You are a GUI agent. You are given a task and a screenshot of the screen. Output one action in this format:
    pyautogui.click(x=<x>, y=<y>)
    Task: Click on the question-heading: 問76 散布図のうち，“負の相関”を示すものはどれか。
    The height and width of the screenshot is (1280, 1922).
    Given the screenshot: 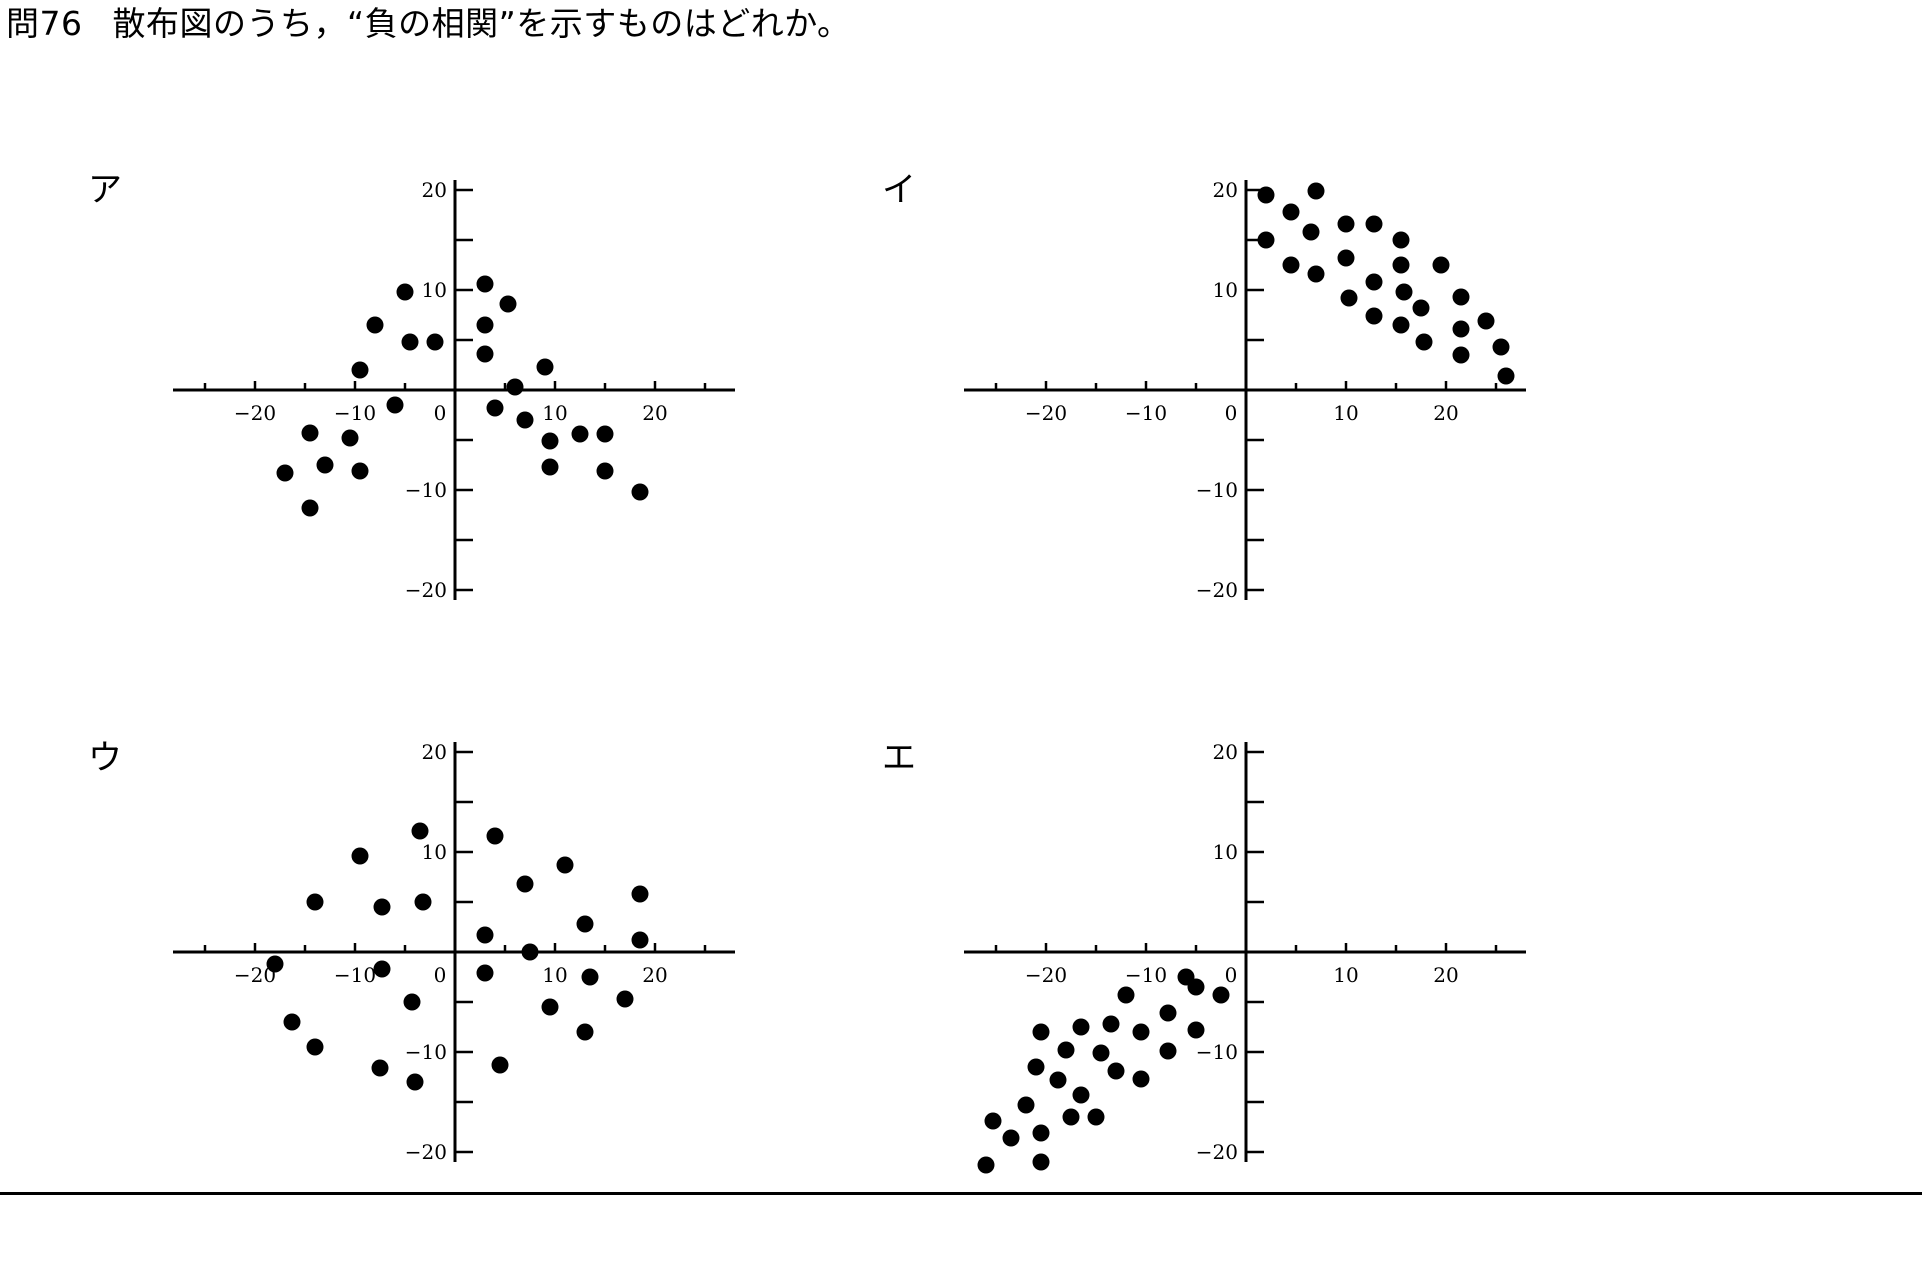 What is the action you would take?
    pyautogui.click(x=428, y=24)
    